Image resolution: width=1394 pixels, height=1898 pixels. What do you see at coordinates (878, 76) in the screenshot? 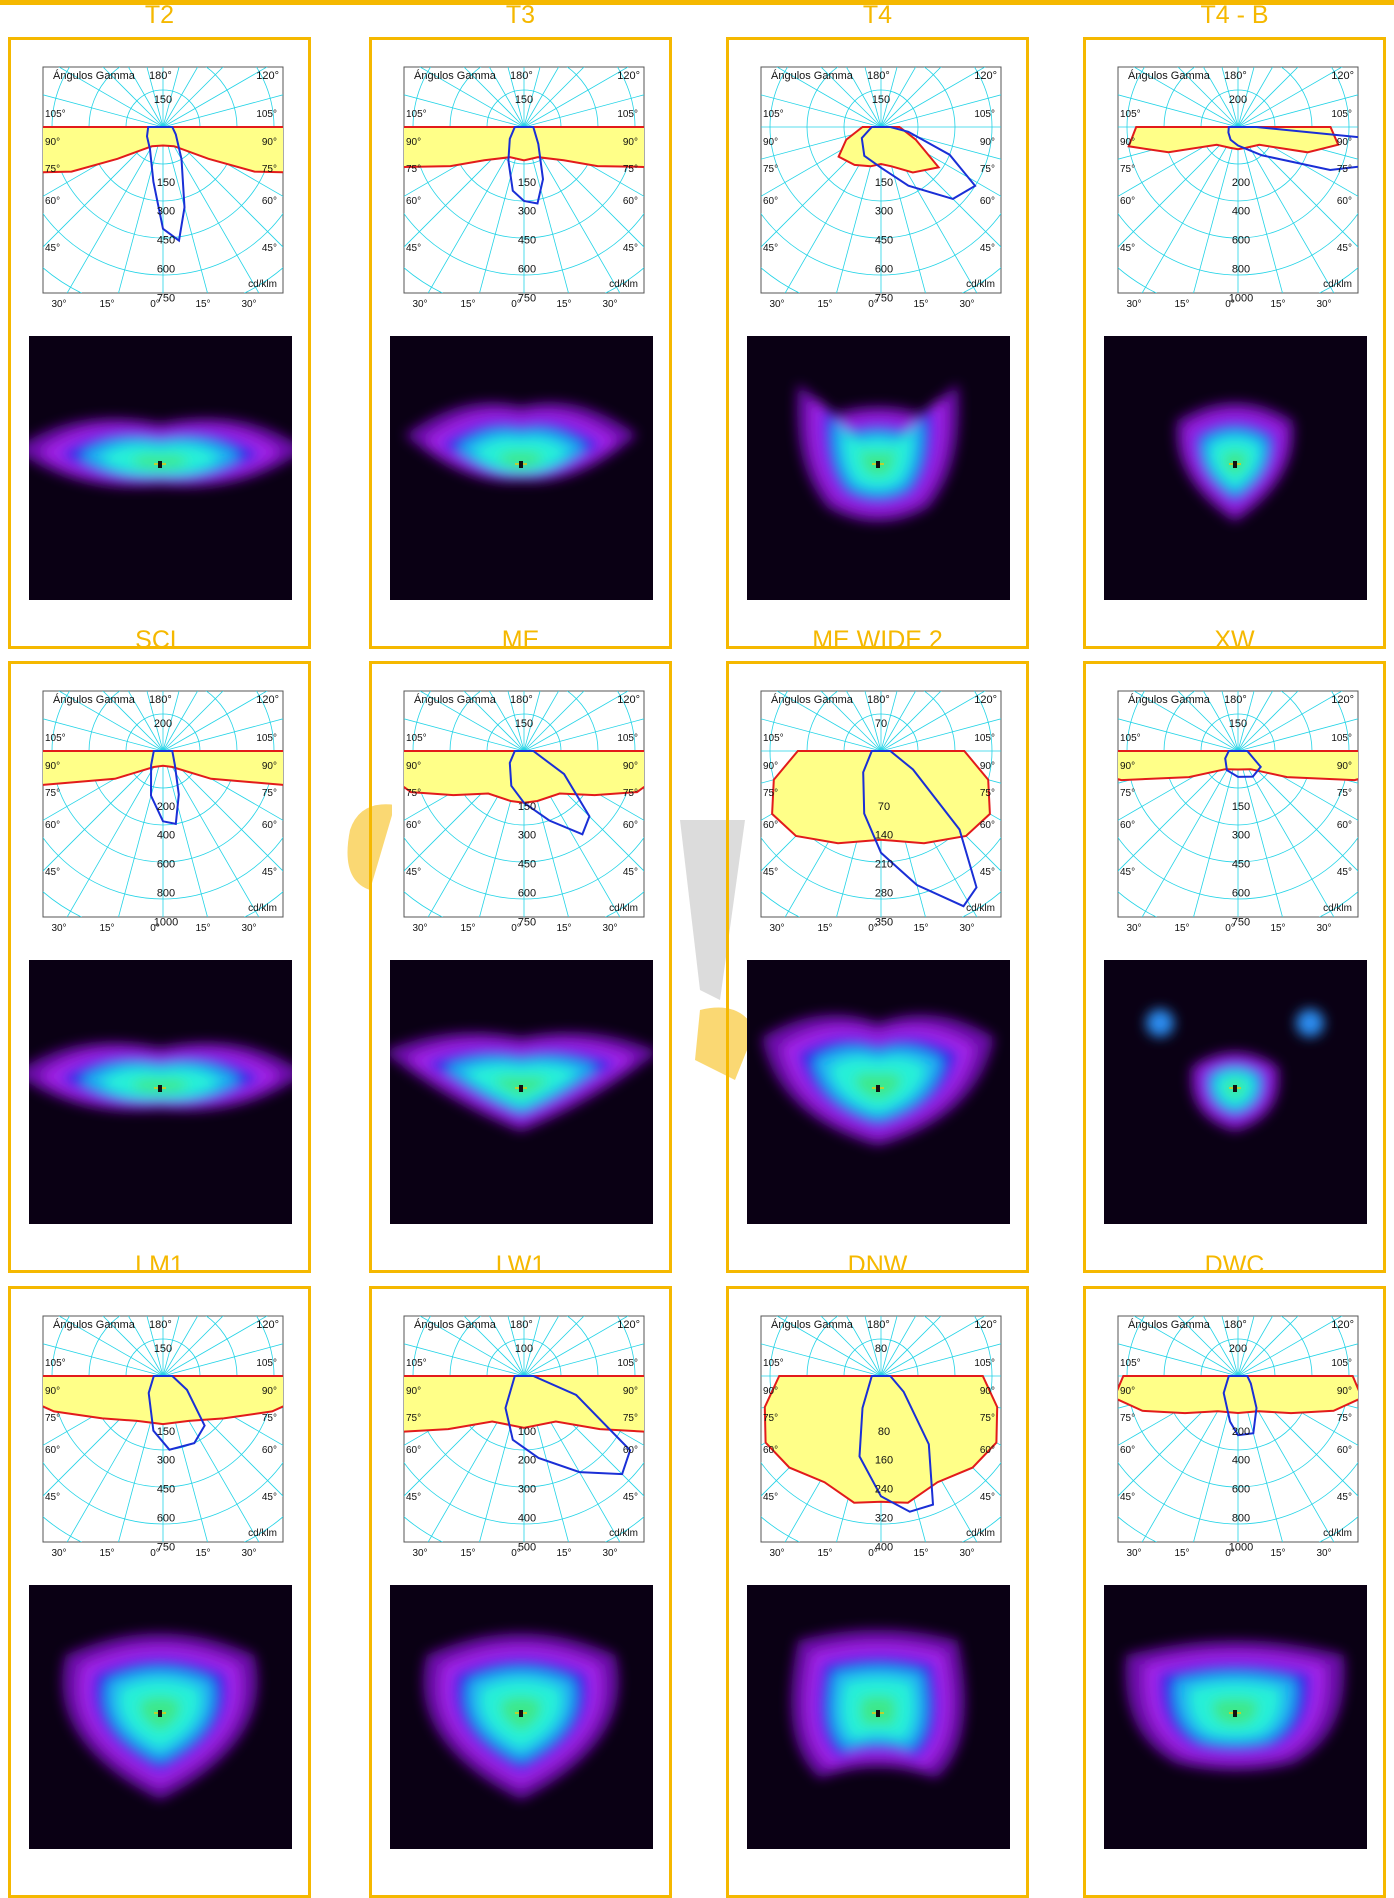
I see `gamma-180-label: 180°` at bounding box center [878, 76].